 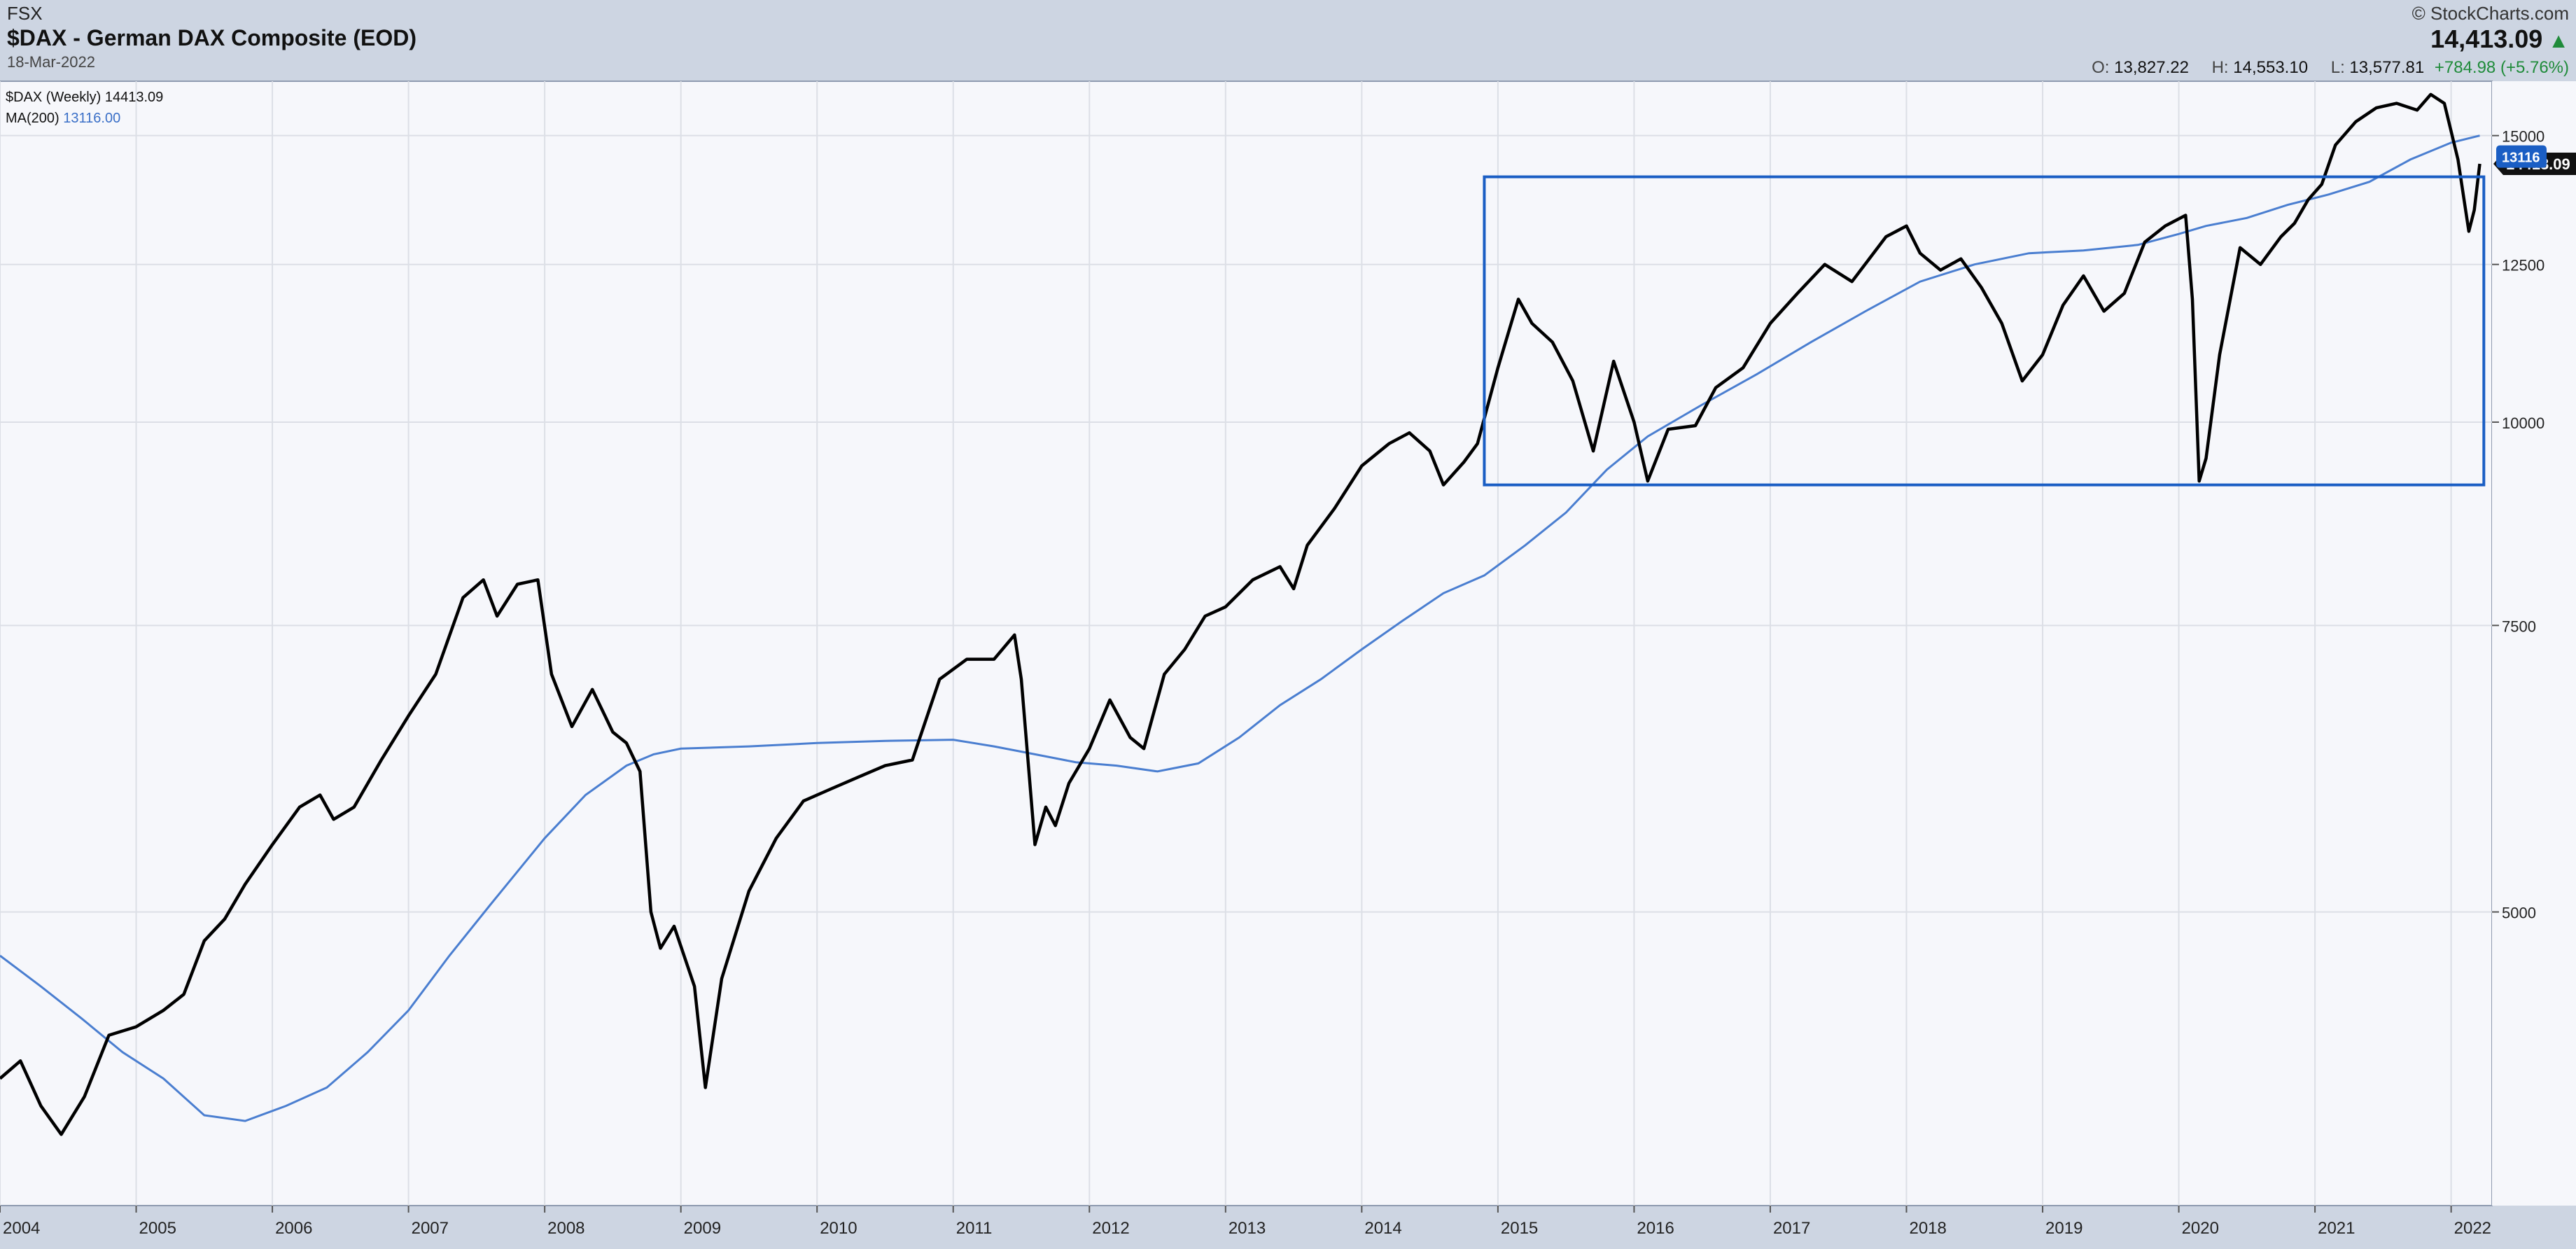 I want to click on x-tick-label: 2014, so click(x=1382, y=1228).